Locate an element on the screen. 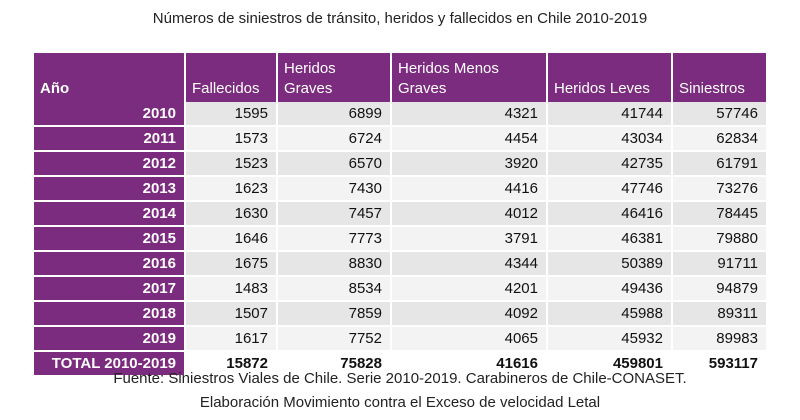 The height and width of the screenshot is (420, 800). cell-siniestros: 89983 is located at coordinates (719, 339).